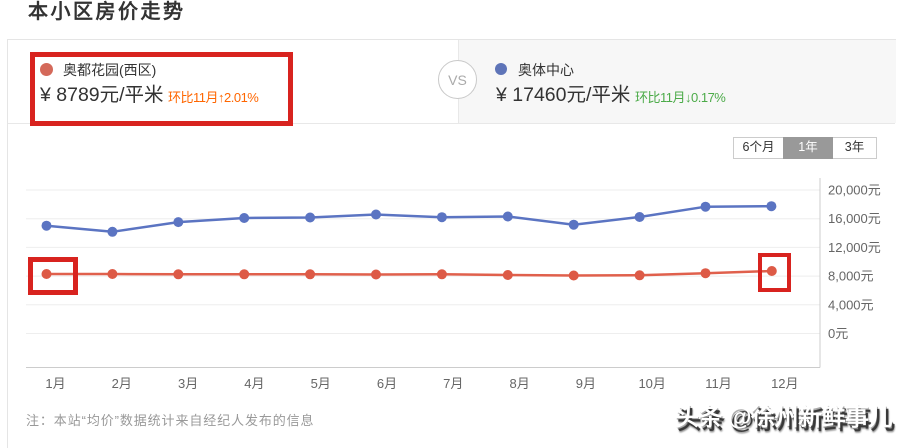 The height and width of the screenshot is (448, 904). I want to click on svg-text: 11月, so click(718, 383).